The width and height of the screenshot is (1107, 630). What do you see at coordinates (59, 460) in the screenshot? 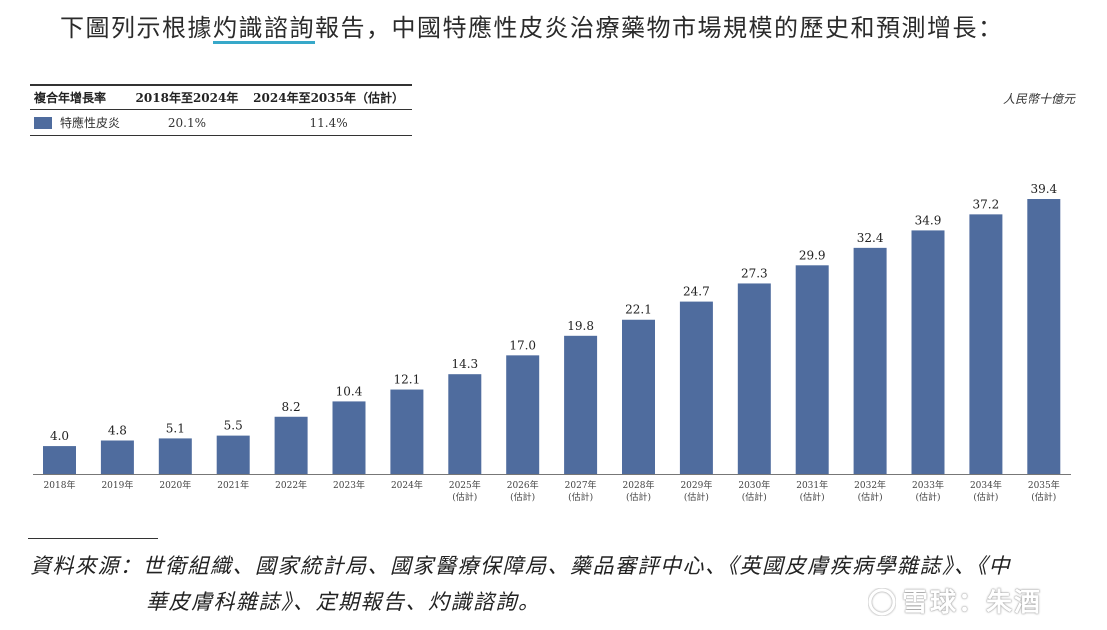
I see `bar-2018年` at bounding box center [59, 460].